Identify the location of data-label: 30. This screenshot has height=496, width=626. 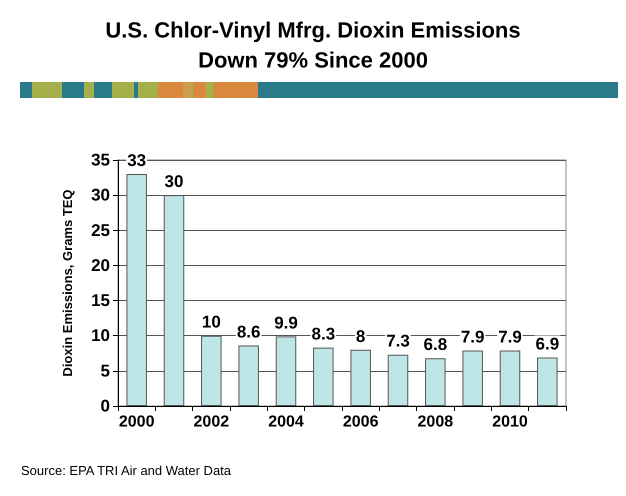
(174, 182).